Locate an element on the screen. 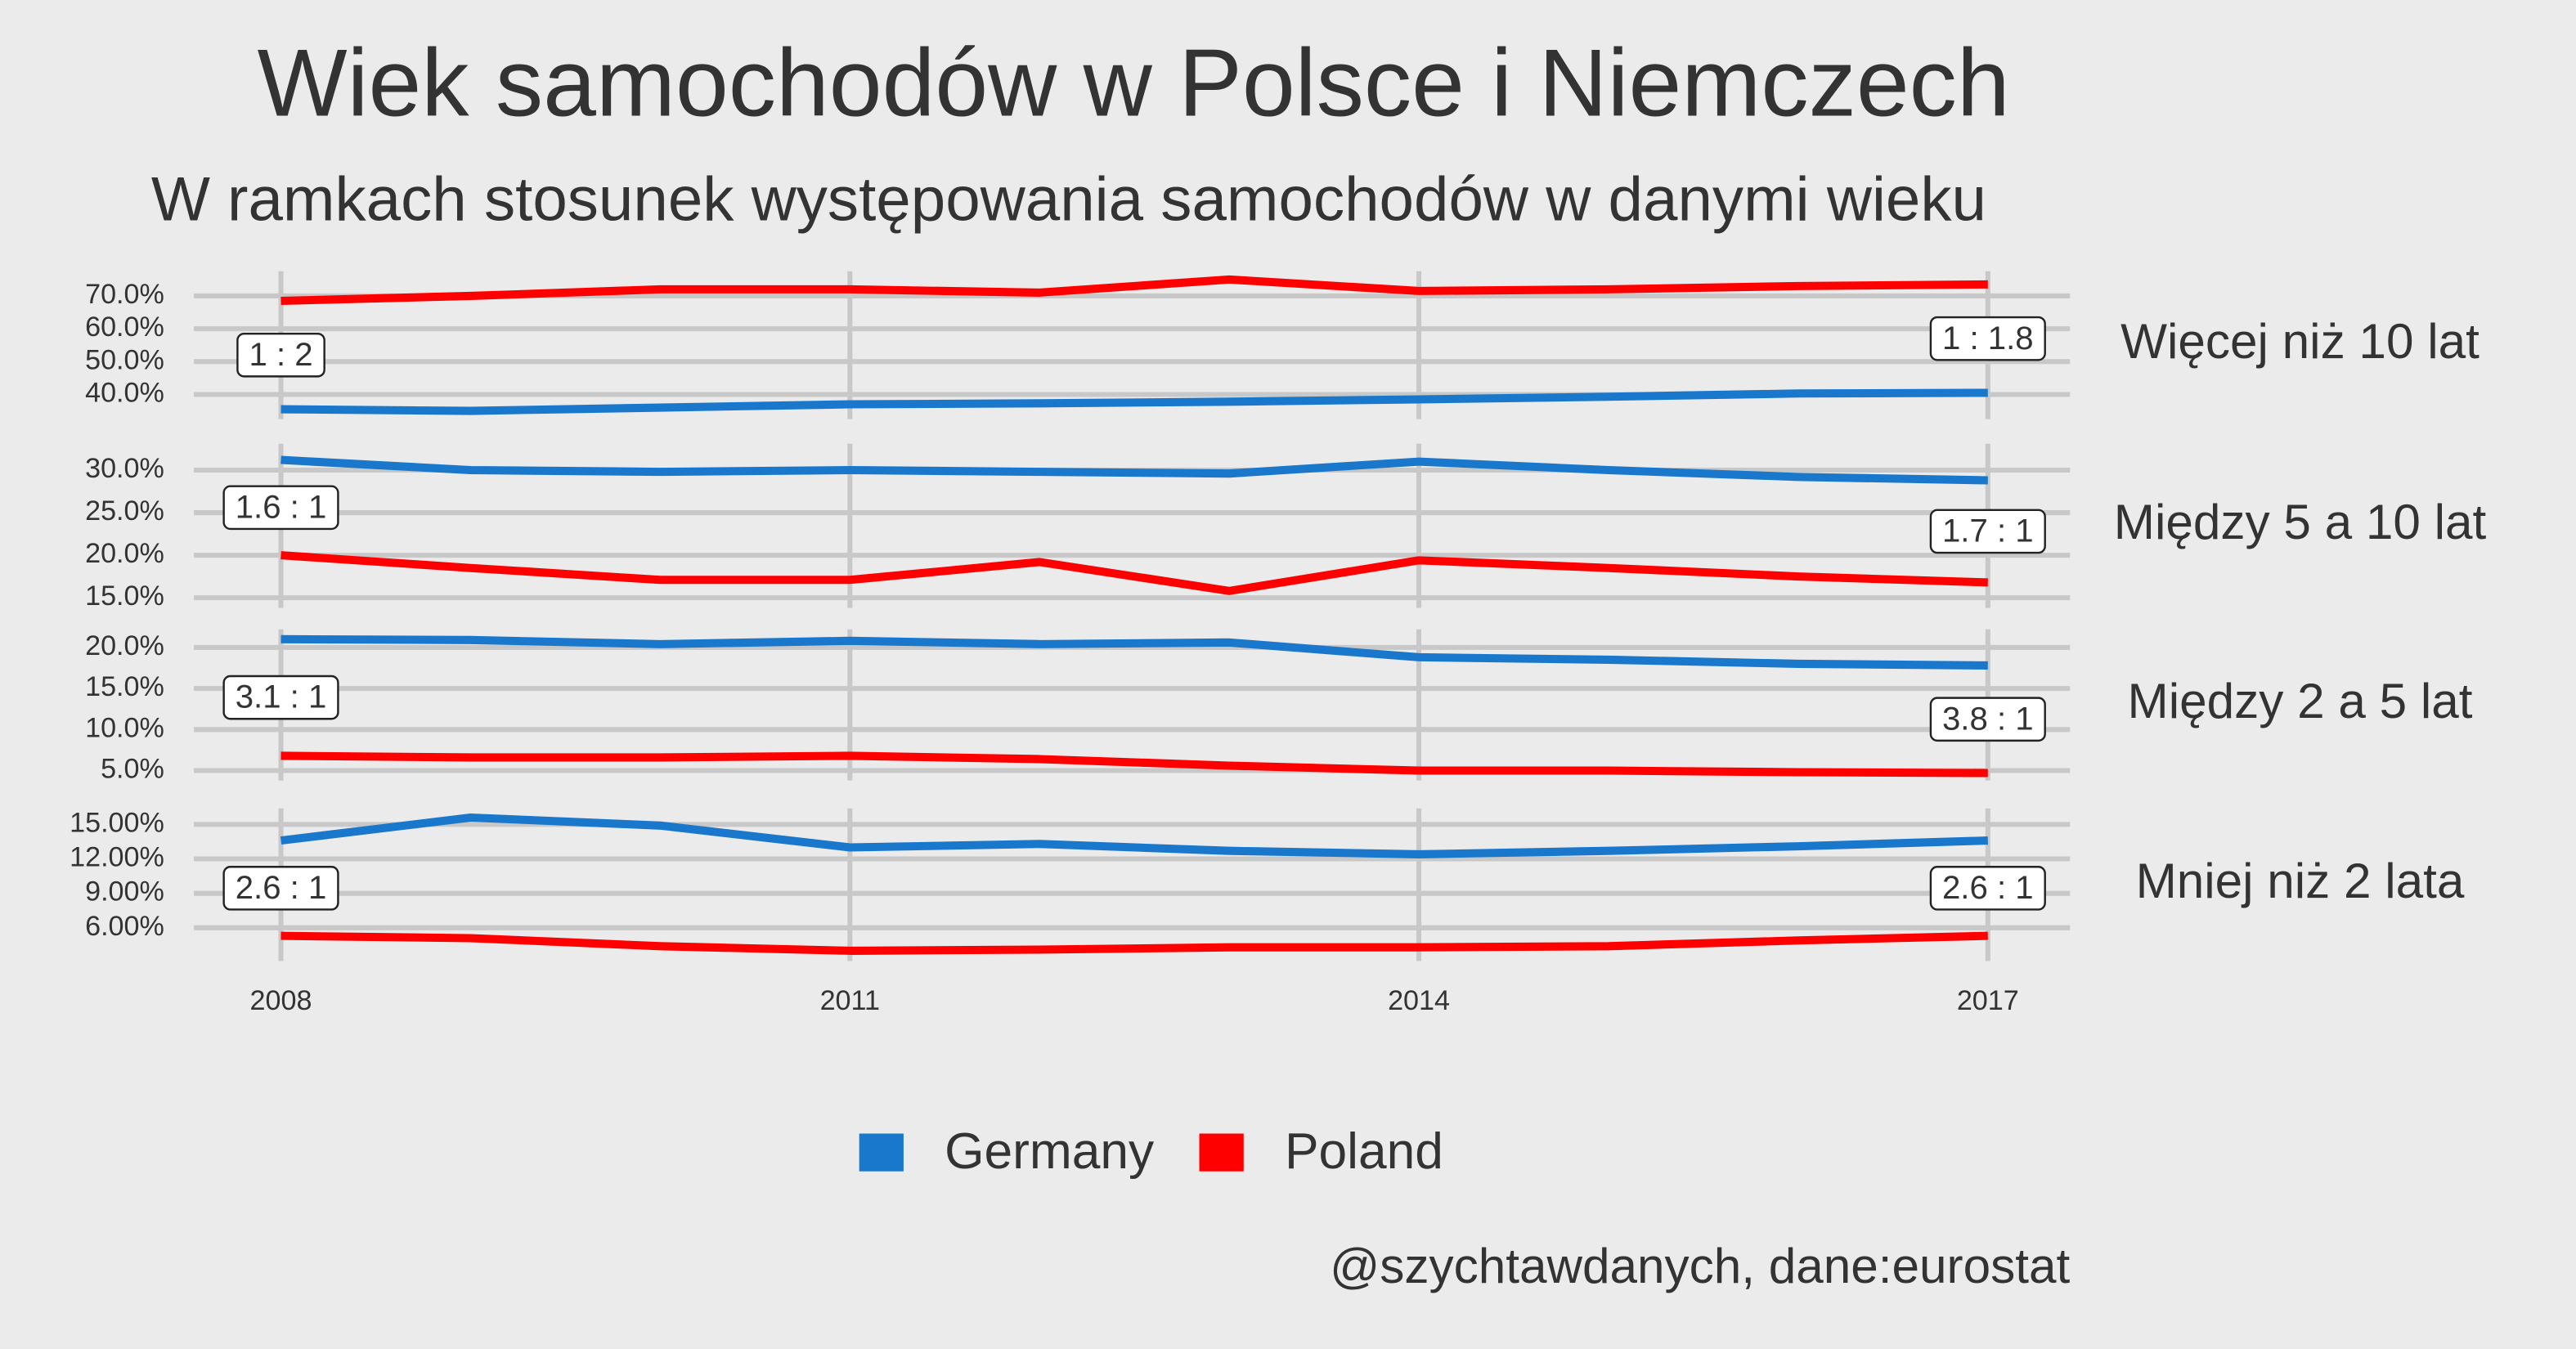 The width and height of the screenshot is (2576, 1349). ratio-text: 1 : 1.8 is located at coordinates (1988, 338).